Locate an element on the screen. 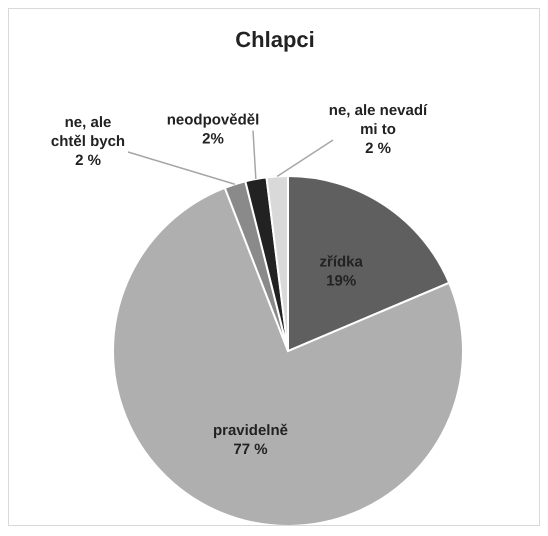  data-label: 77 % is located at coordinates (250, 449).